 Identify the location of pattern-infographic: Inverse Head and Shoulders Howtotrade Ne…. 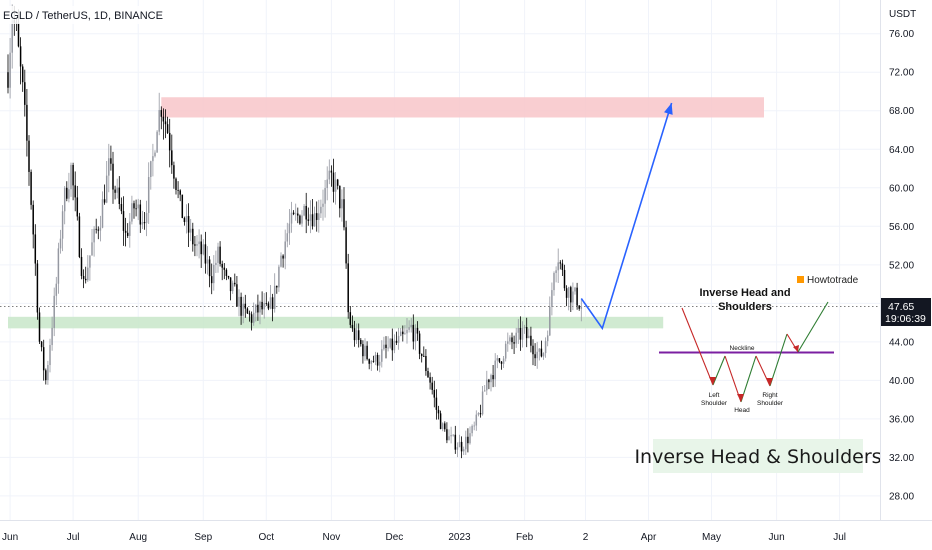
(759, 344).